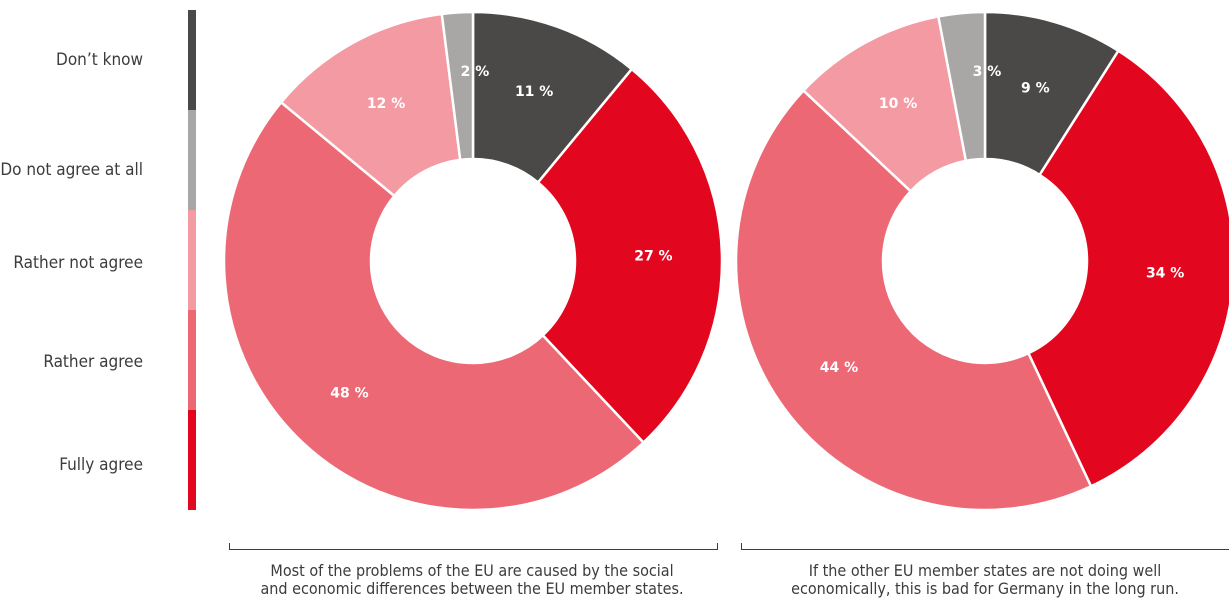  Describe the element at coordinates (192, 360) in the screenshot. I see `legend-swatch-rather-agree` at that location.